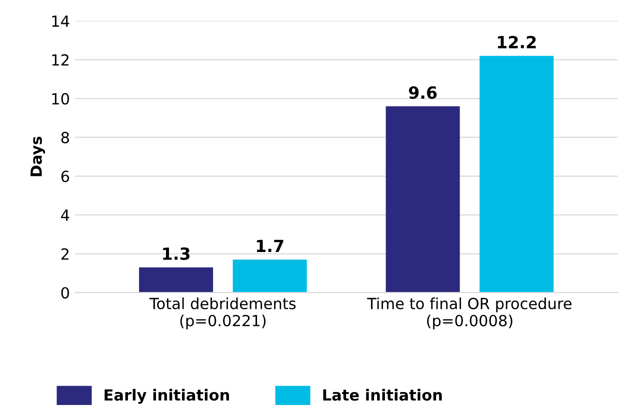 Image resolution: width=624 pixels, height=418 pixels. Describe the element at coordinates (65, 215) in the screenshot. I see `y-tick-label: 4` at that location.